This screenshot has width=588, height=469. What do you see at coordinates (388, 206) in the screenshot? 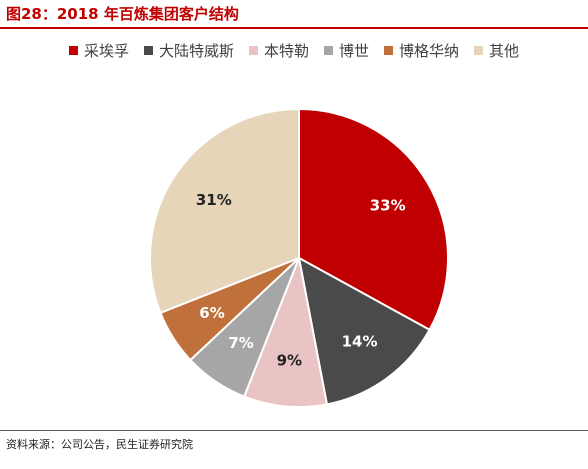
I see `slice-label-0: 33%` at bounding box center [388, 206].